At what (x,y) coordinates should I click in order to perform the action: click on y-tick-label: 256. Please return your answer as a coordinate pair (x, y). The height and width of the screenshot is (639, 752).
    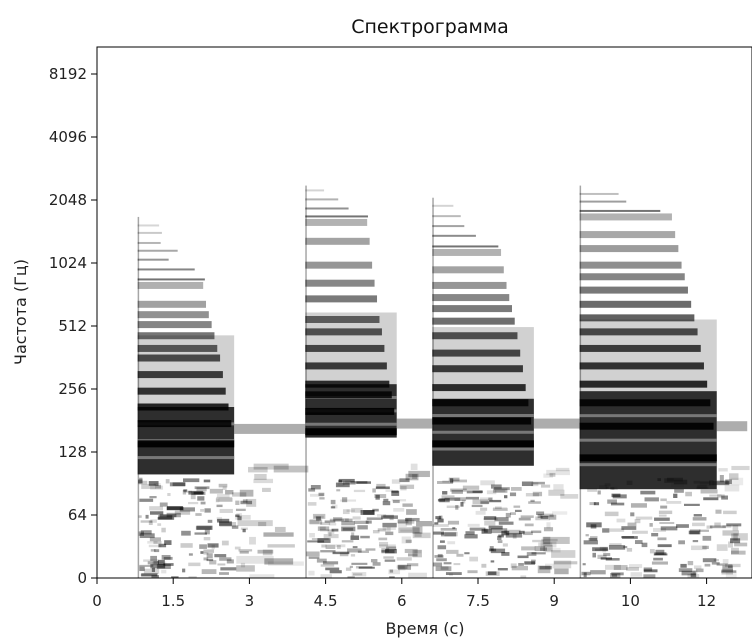
    Looking at the image, I should click on (72, 389).